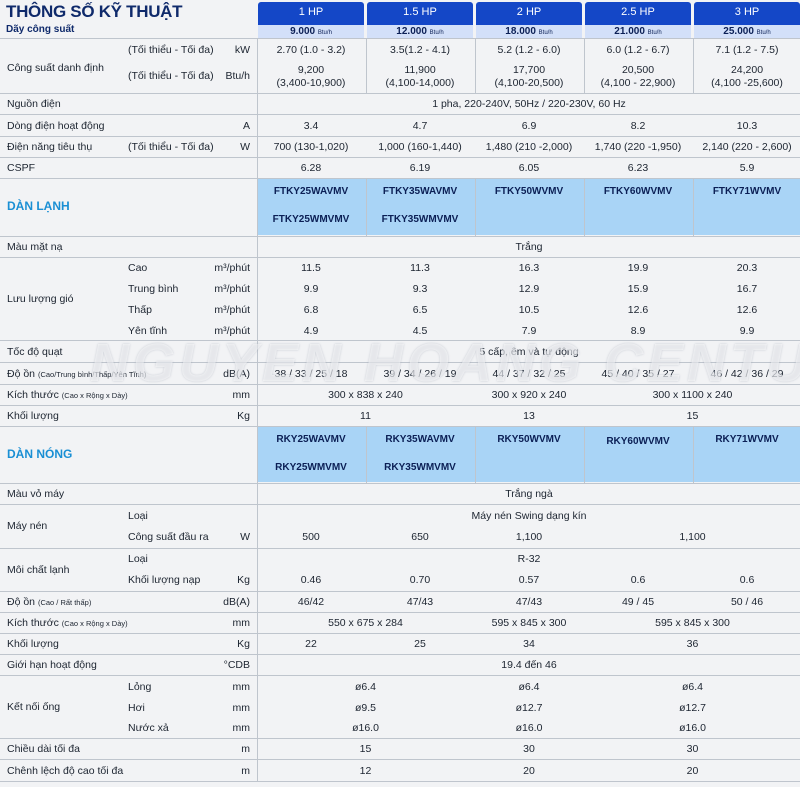 This screenshot has width=800, height=787. Describe the element at coordinates (747, 331) in the screenshot. I see `airflow-quiet-3hp: 9.9` at that location.